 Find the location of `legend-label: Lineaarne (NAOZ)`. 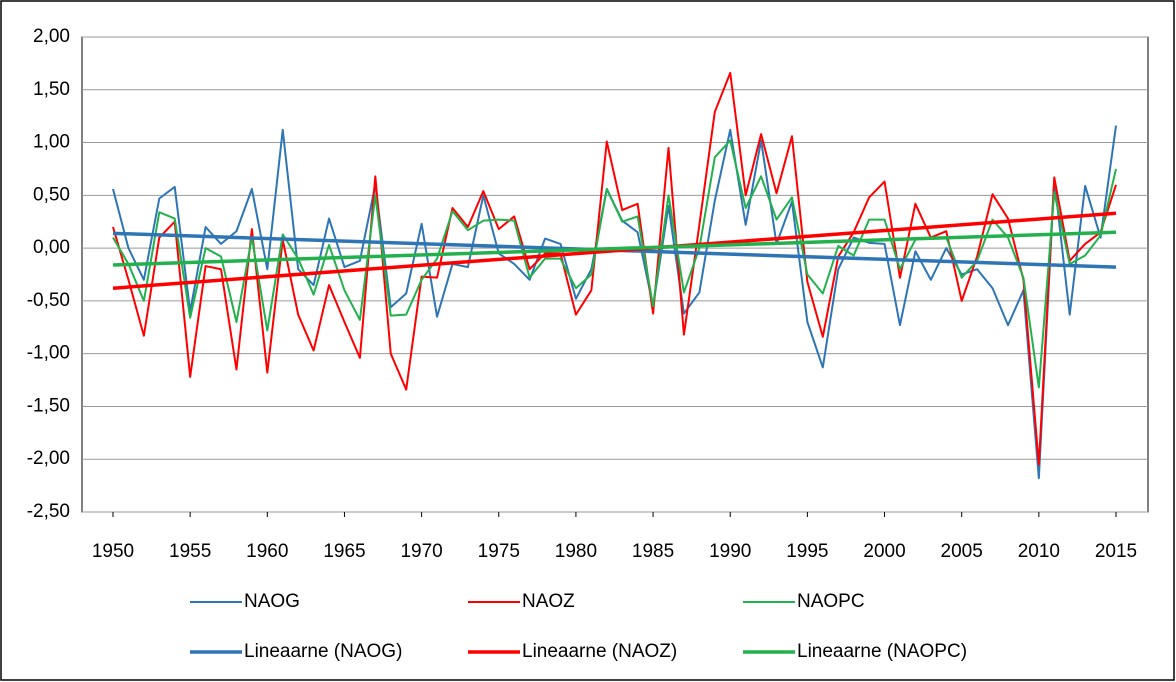

legend-label: Lineaarne (NAOZ) is located at coordinates (599, 651).